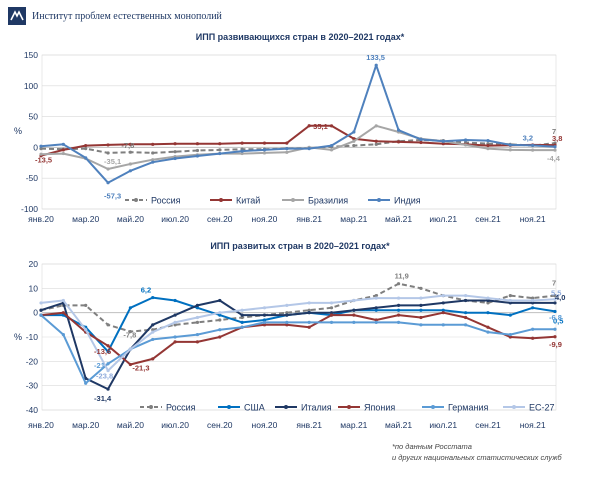 Image resolution: width=600 pixels, height=479 pixels. I want to click on y-tick-label: 150, so click(31, 55).